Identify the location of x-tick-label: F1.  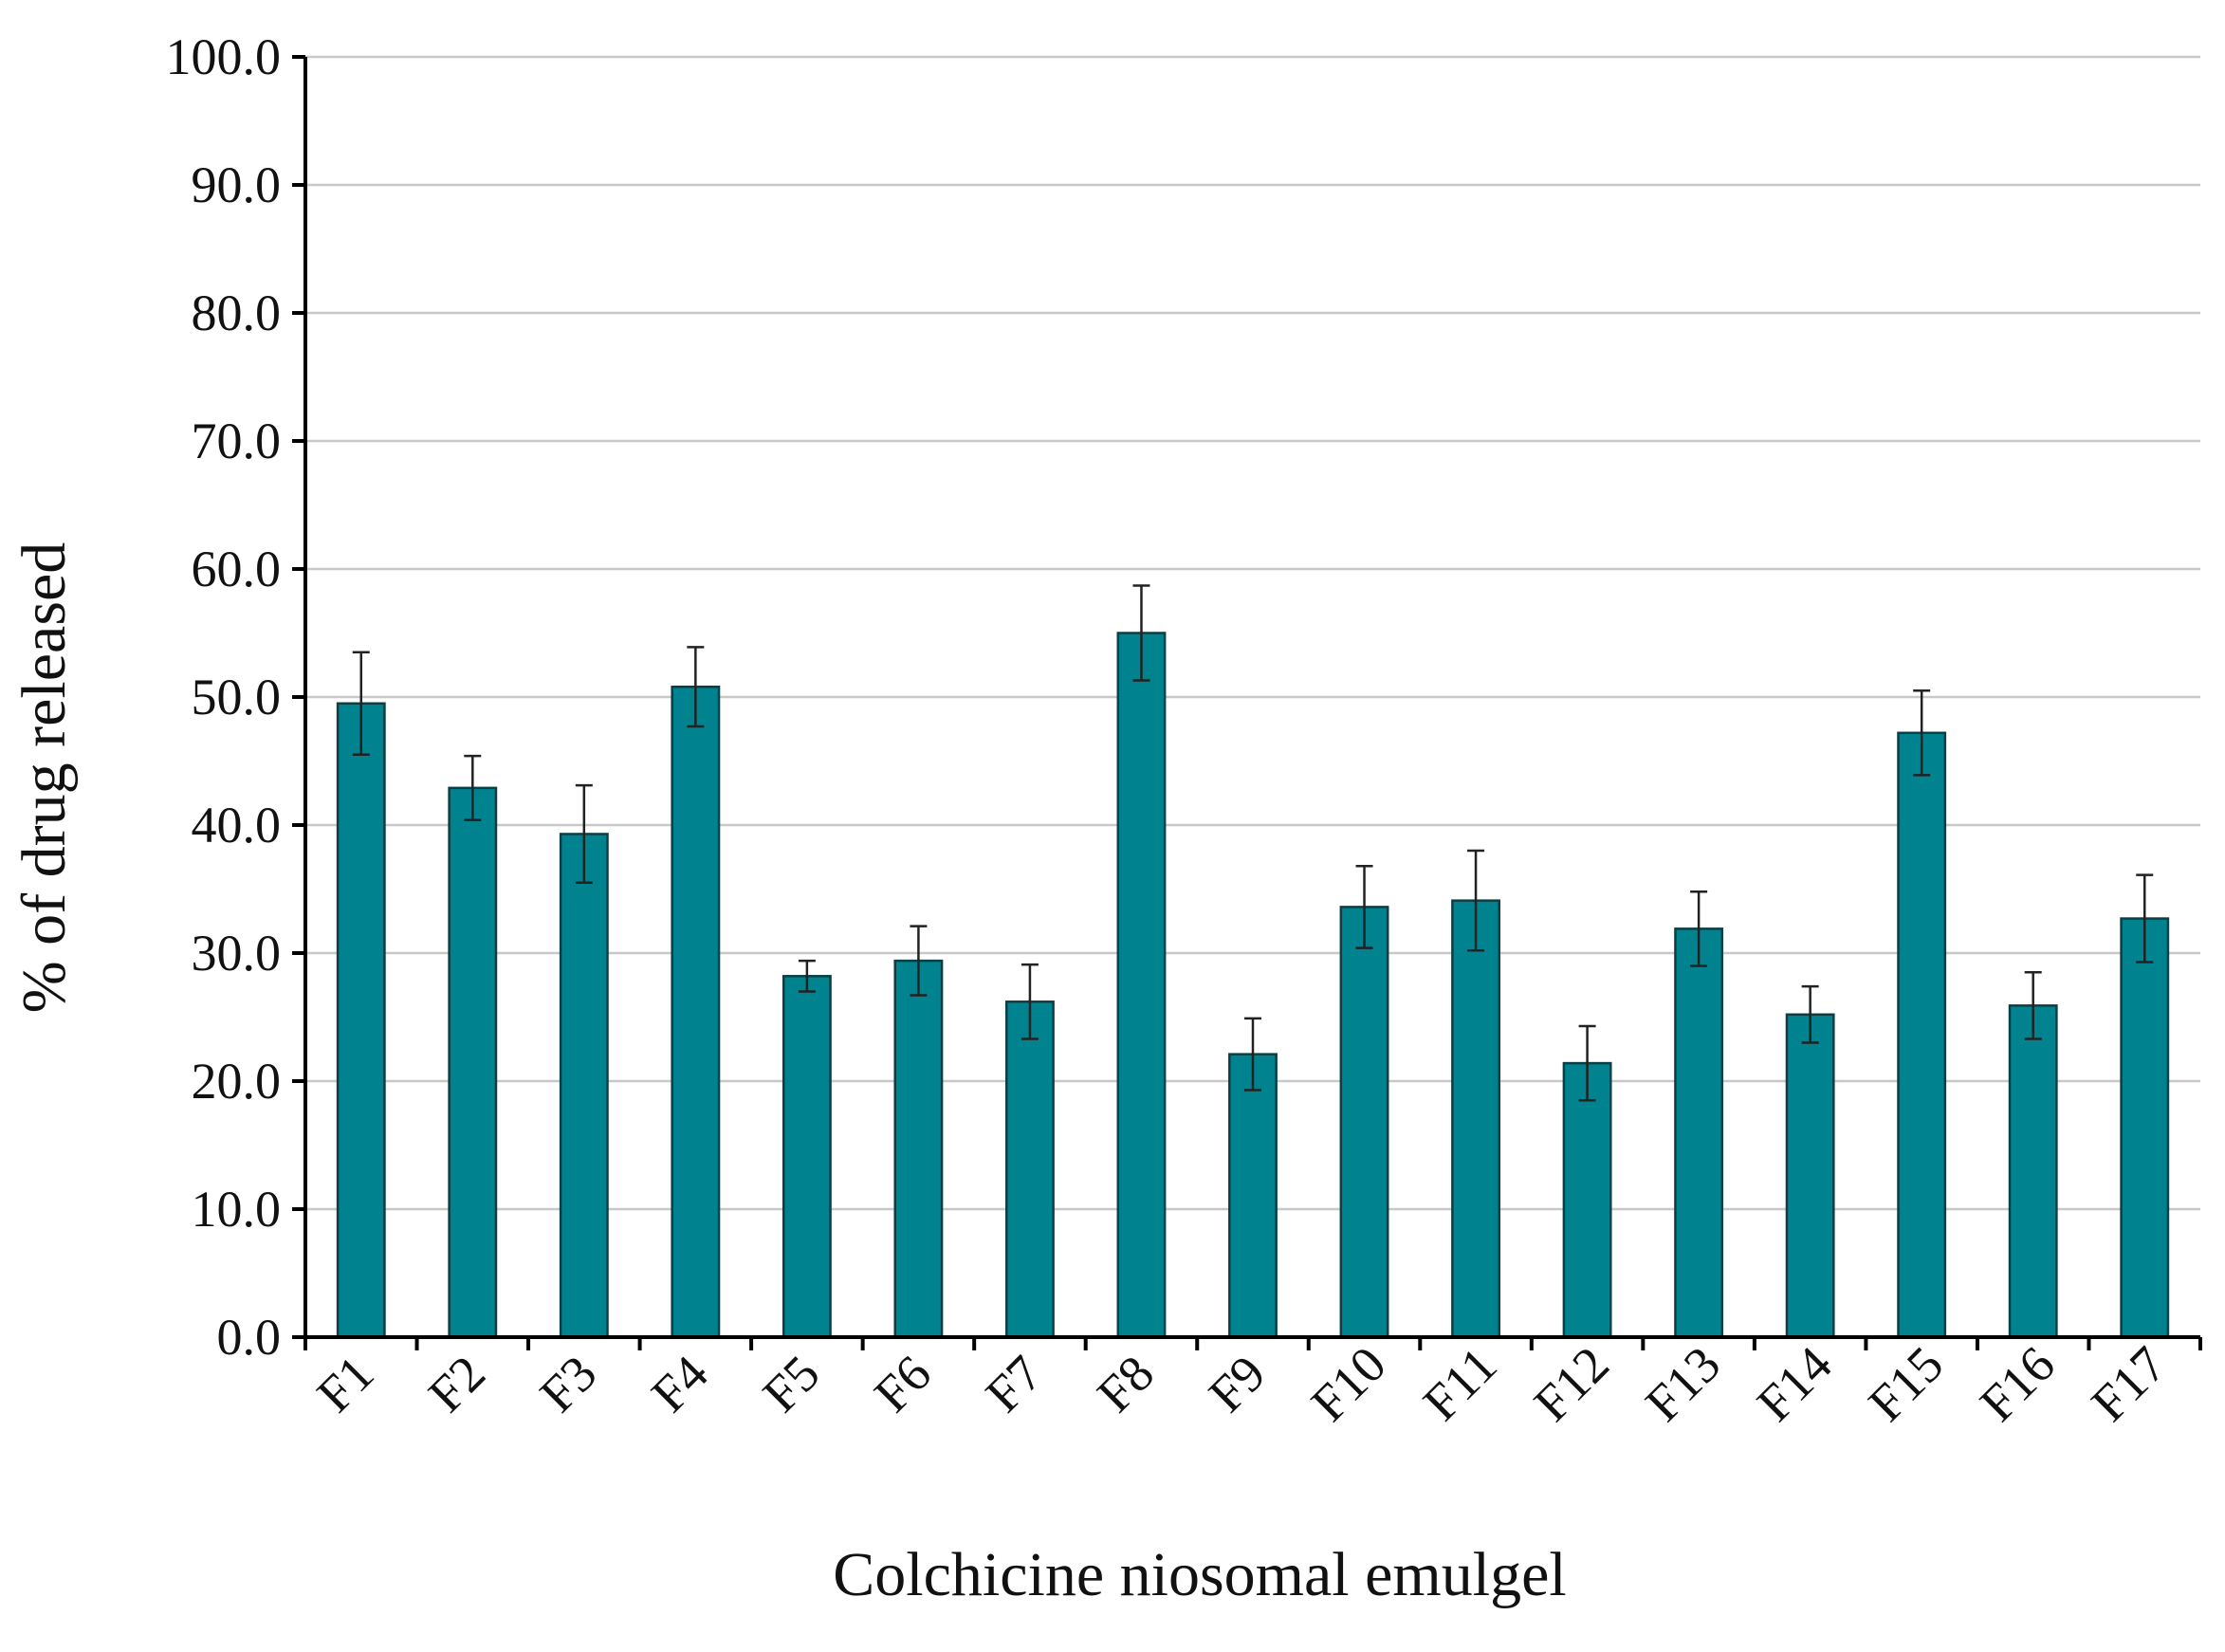
(345, 1384).